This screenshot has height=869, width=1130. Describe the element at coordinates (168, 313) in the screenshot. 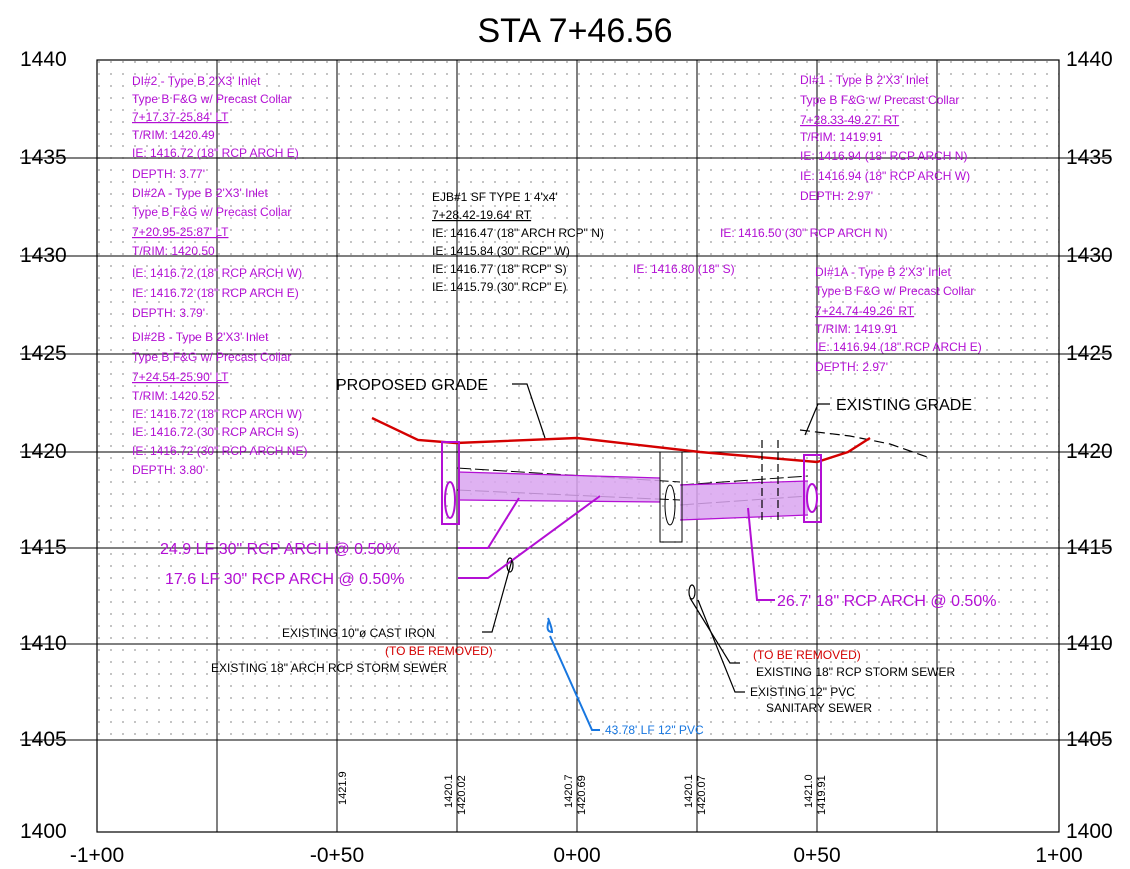

I see `note-line: DEPTH: 3.79'` at that location.